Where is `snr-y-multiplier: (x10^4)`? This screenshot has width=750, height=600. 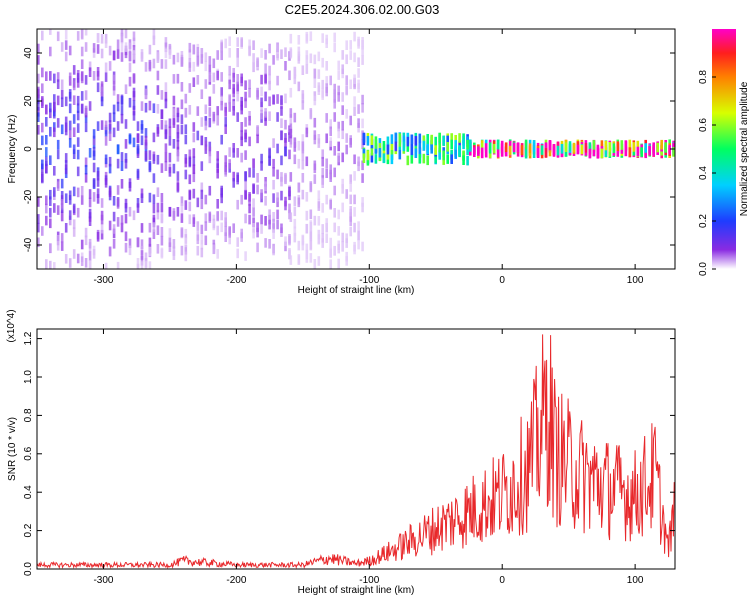 snr-y-multiplier: (x10^4) is located at coordinates (11, 325).